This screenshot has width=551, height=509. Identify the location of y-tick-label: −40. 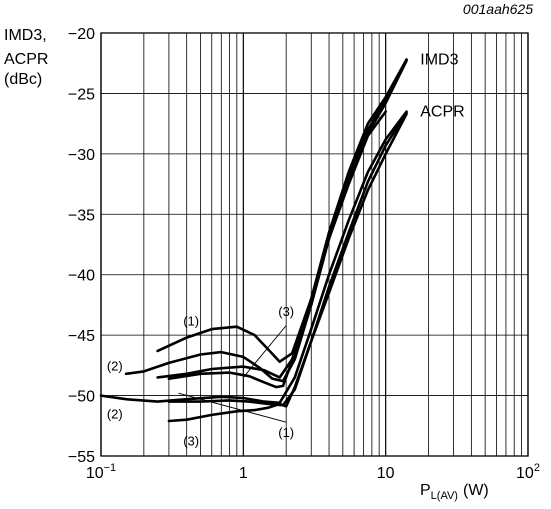
(81, 276).